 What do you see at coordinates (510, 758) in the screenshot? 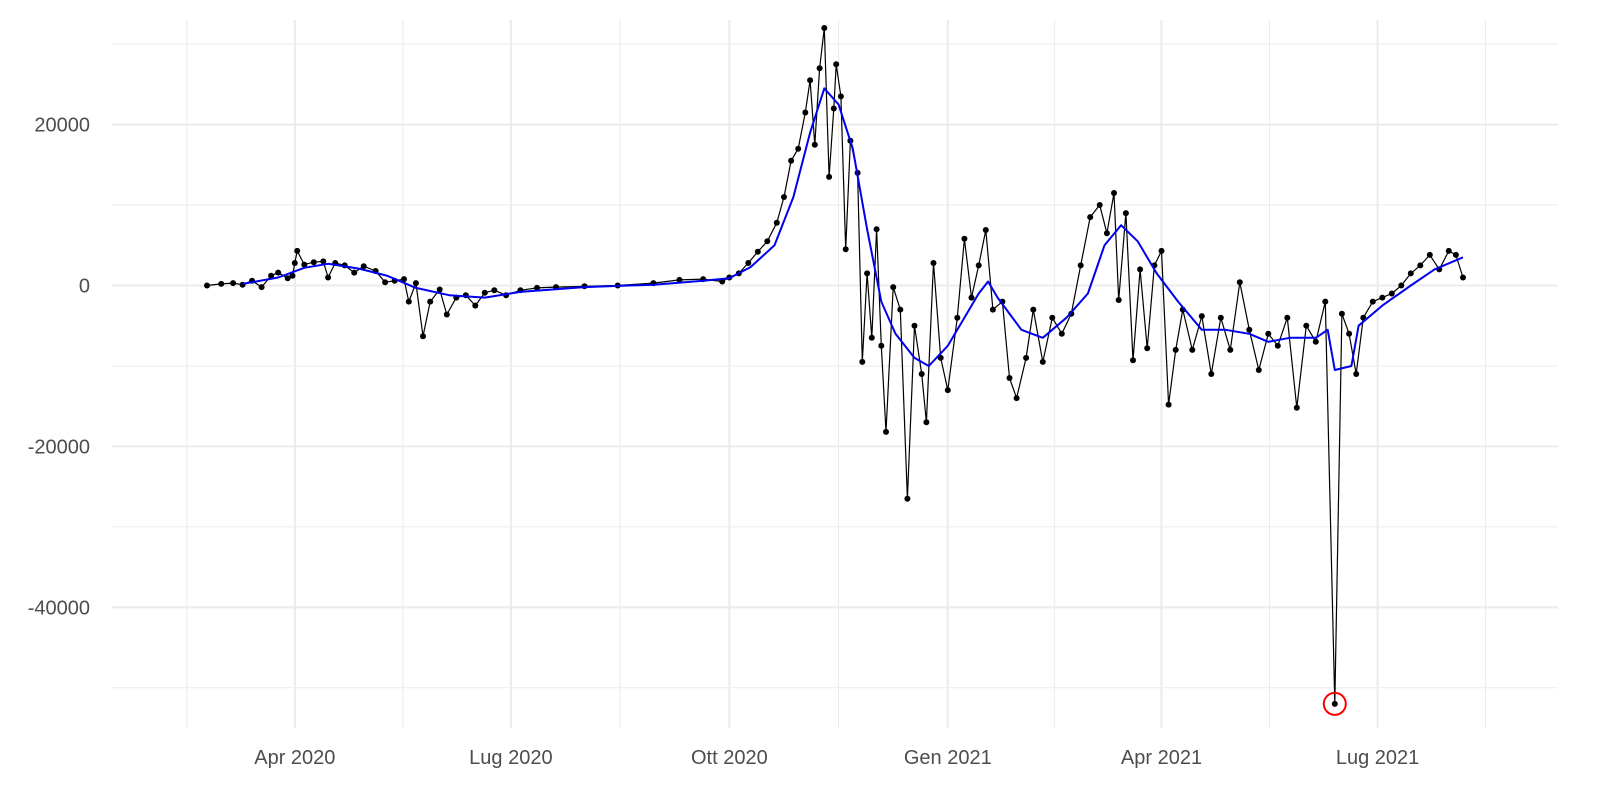
I see `x-tick-label: Lug 2020` at bounding box center [510, 758].